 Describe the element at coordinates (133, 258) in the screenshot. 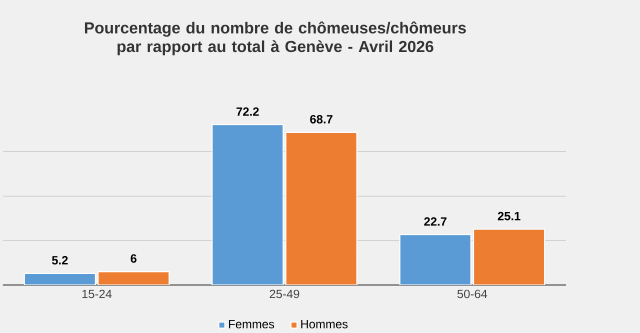

I see `data-label: 6` at that location.